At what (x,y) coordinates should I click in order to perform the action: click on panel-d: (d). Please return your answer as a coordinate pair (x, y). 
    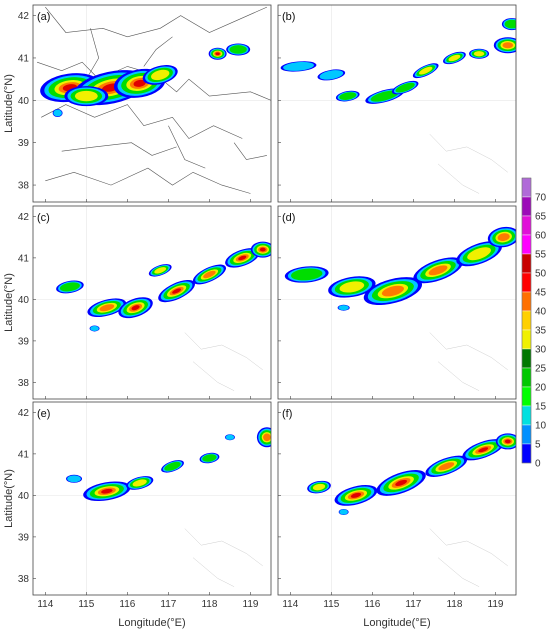
    Looking at the image, I should click on (397, 302).